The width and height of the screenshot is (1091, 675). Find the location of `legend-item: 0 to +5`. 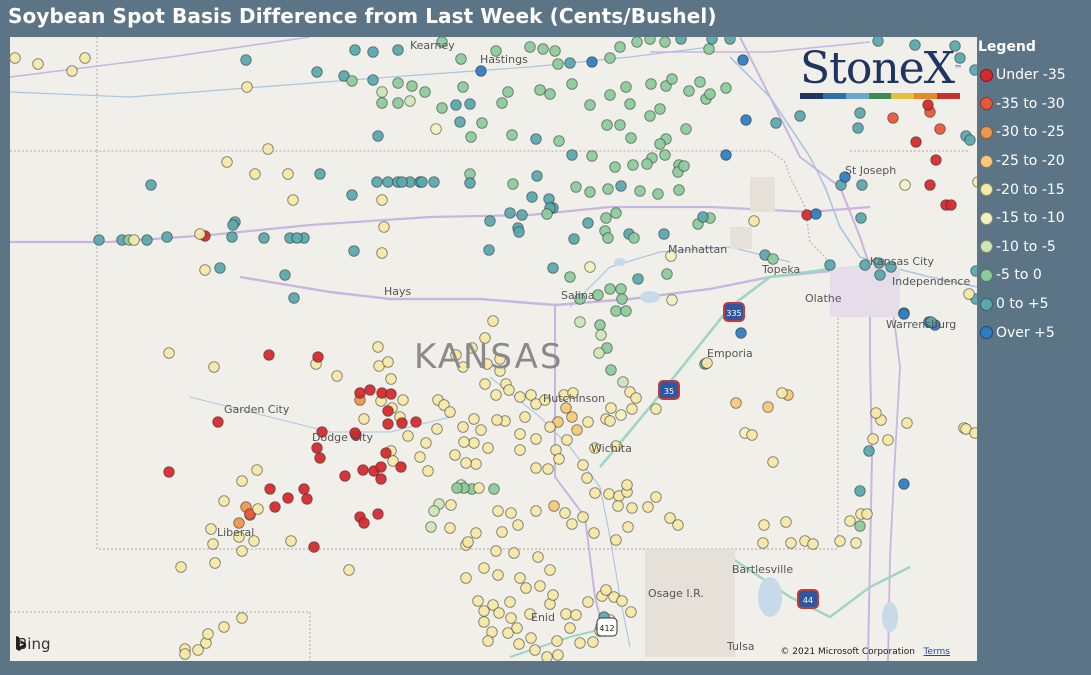

legend-item: 0 to +5 is located at coordinates (1034, 304).